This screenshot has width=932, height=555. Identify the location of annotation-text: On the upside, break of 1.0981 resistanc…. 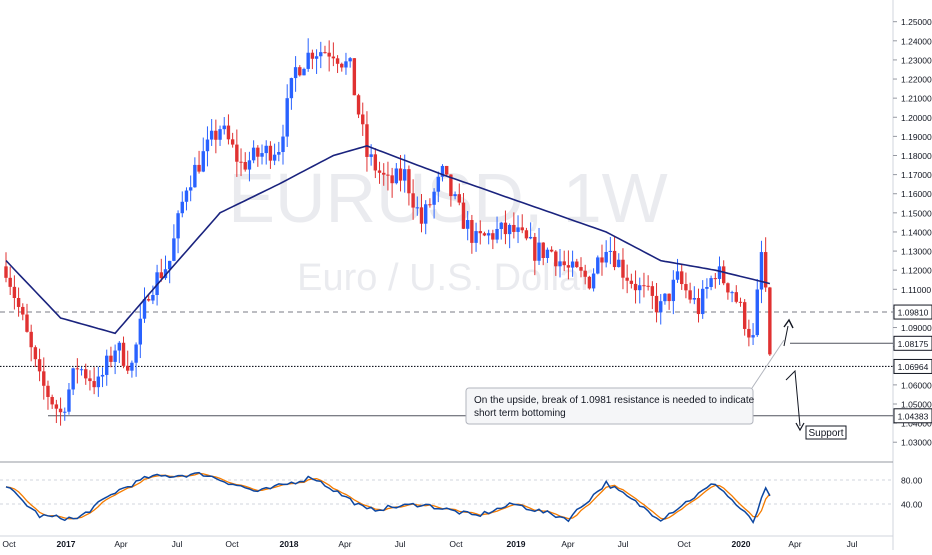
(615, 407).